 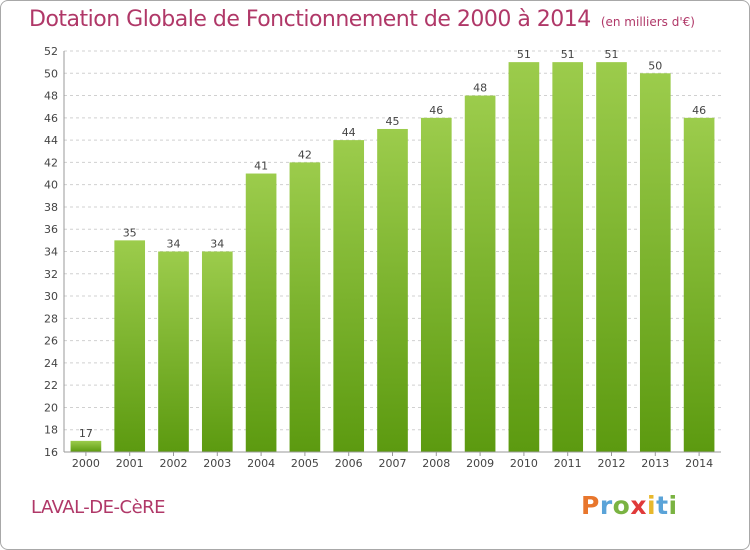 What do you see at coordinates (130, 463) in the screenshot?
I see `x-tick-label-2001: 2001` at bounding box center [130, 463].